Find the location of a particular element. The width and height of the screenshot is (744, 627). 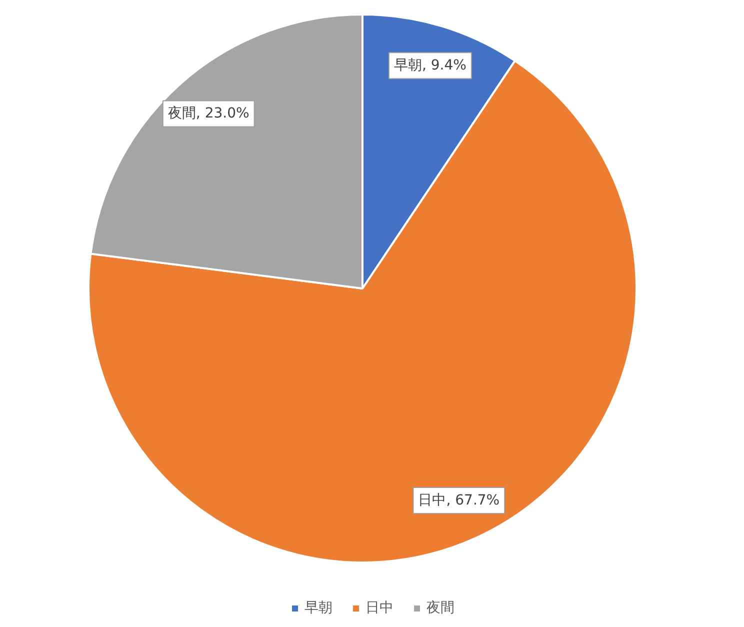

data-label: 早朝, 9.4% is located at coordinates (430, 66).